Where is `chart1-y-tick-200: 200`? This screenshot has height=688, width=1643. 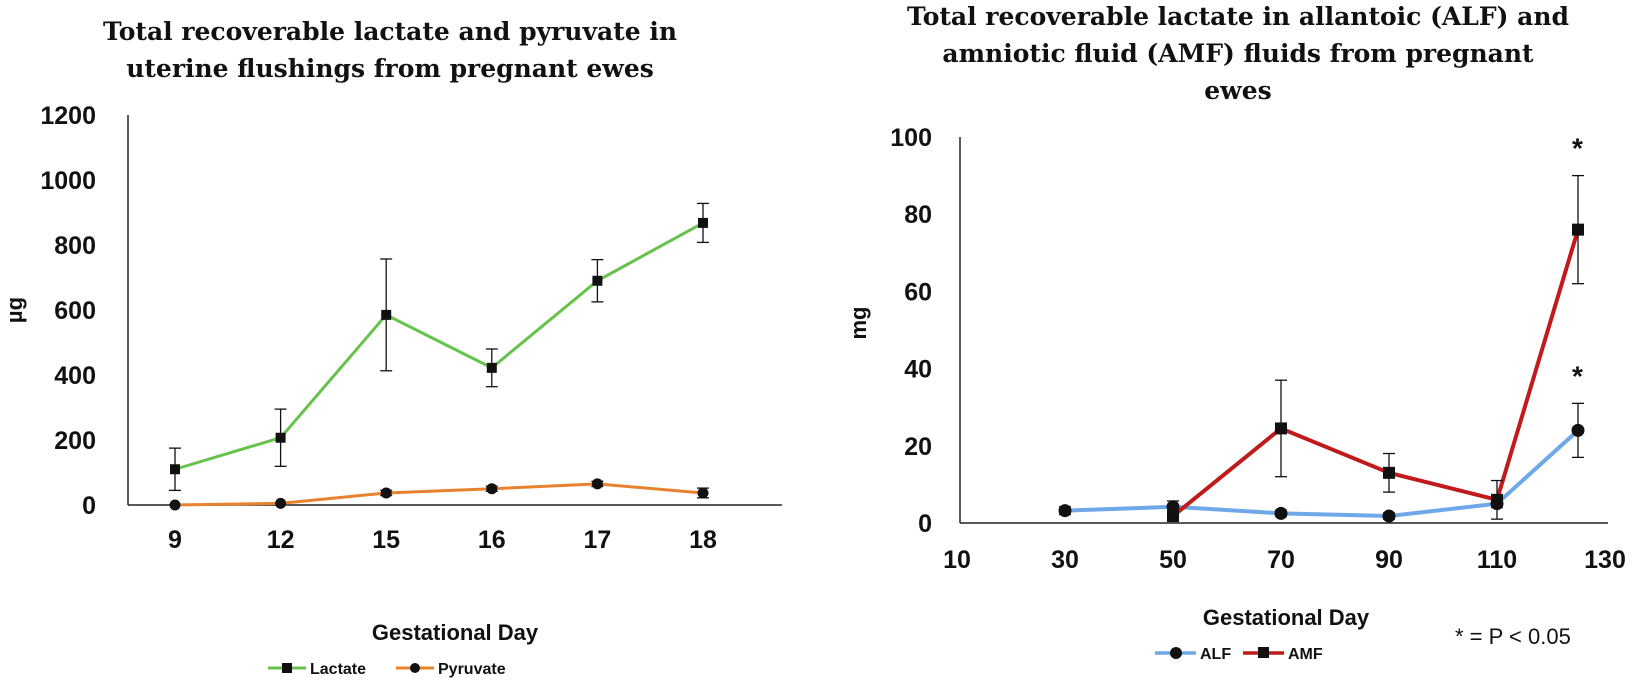
chart1-y-tick-200: 200 is located at coordinates (75, 441).